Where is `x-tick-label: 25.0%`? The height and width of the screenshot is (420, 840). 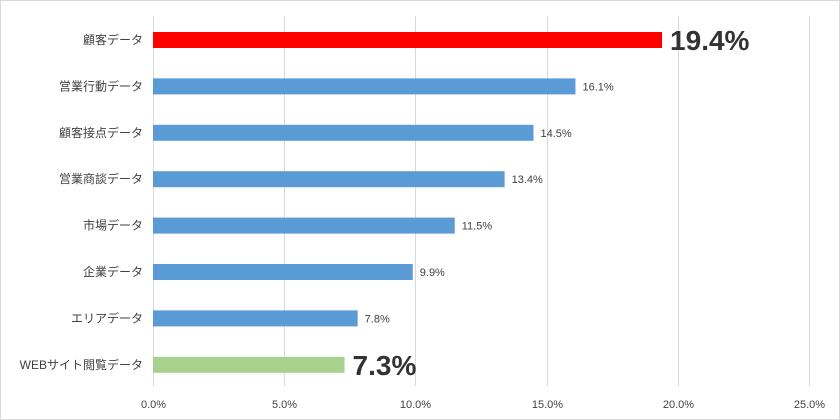 x-tick-label: 25.0% is located at coordinates (809, 405).